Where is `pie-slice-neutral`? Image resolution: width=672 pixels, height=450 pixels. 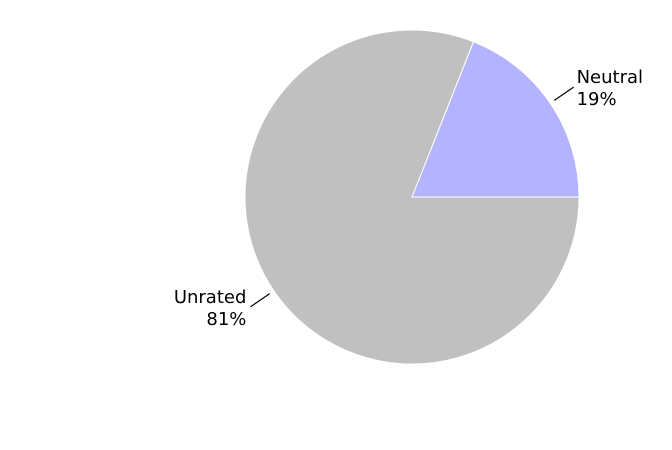
pie-slice-neutral is located at coordinates (495, 119).